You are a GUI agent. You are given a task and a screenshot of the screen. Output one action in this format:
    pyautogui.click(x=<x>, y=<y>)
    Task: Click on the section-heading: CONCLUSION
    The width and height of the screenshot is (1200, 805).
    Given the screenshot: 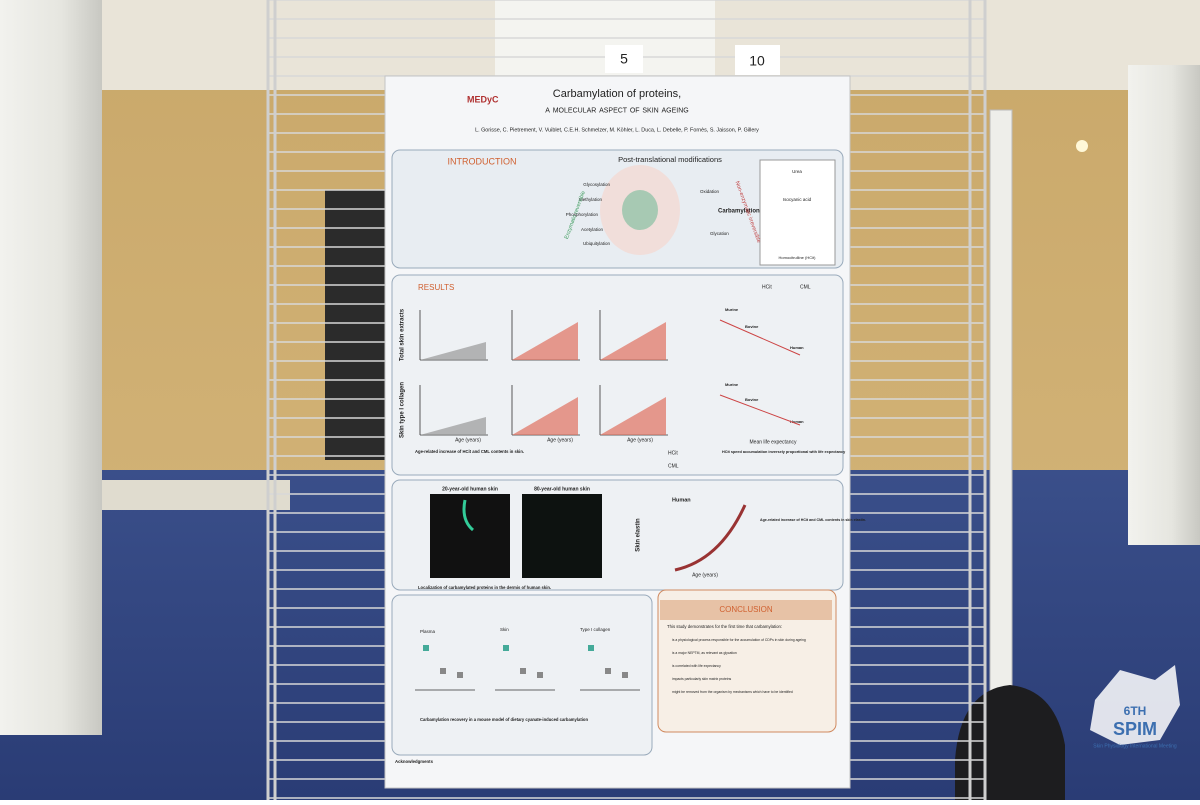 What is the action you would take?
    pyautogui.click(x=746, y=609)
    